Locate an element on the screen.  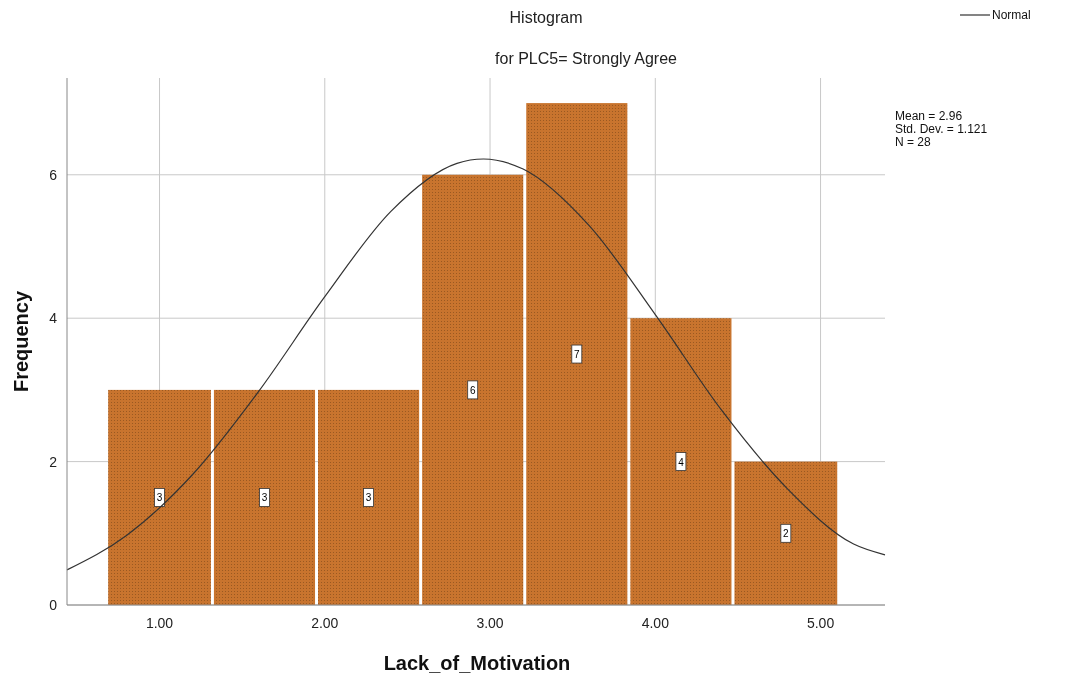
y-tick-label: 4 is located at coordinates (53, 318).